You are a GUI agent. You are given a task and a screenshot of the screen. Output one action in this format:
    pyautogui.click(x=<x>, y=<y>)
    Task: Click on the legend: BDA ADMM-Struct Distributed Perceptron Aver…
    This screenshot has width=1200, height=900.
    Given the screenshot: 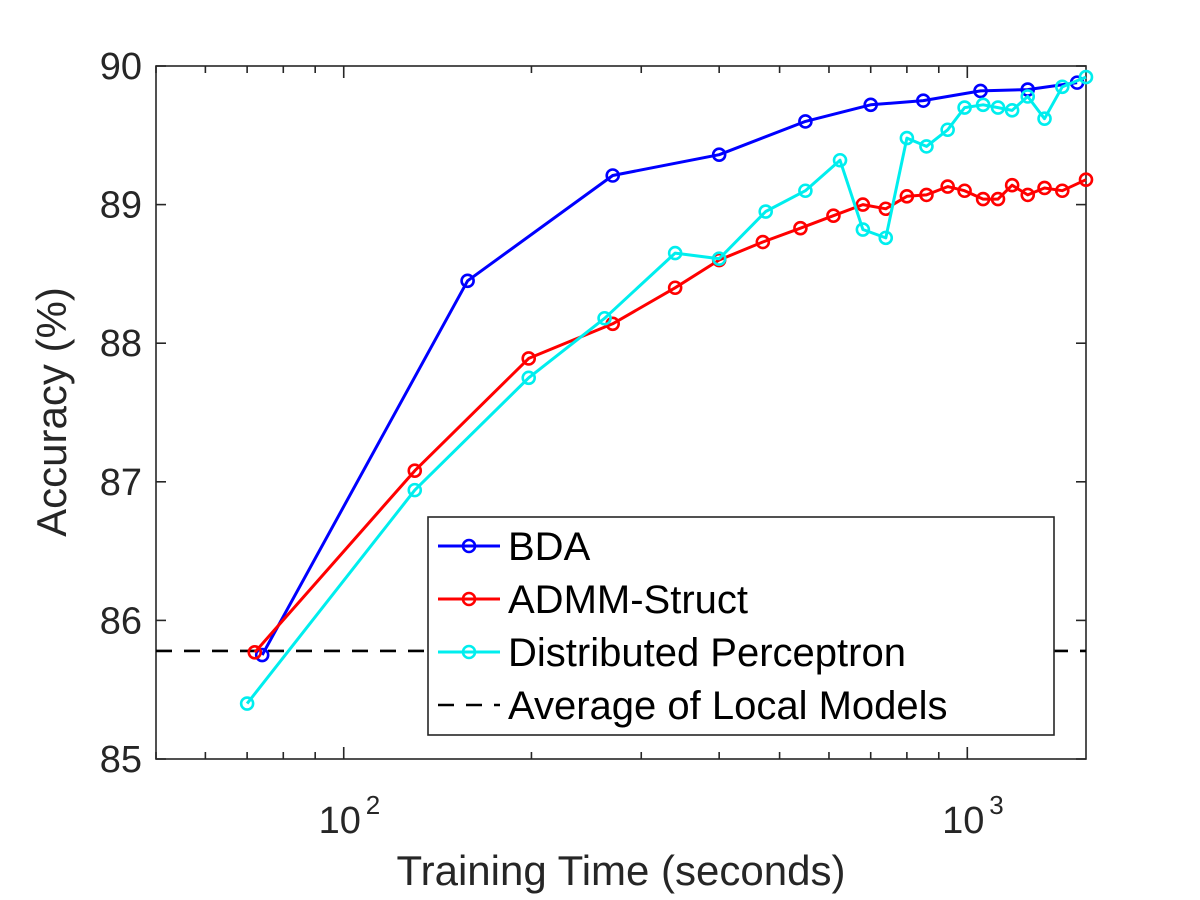 What is the action you would take?
    pyautogui.click(x=741, y=626)
    